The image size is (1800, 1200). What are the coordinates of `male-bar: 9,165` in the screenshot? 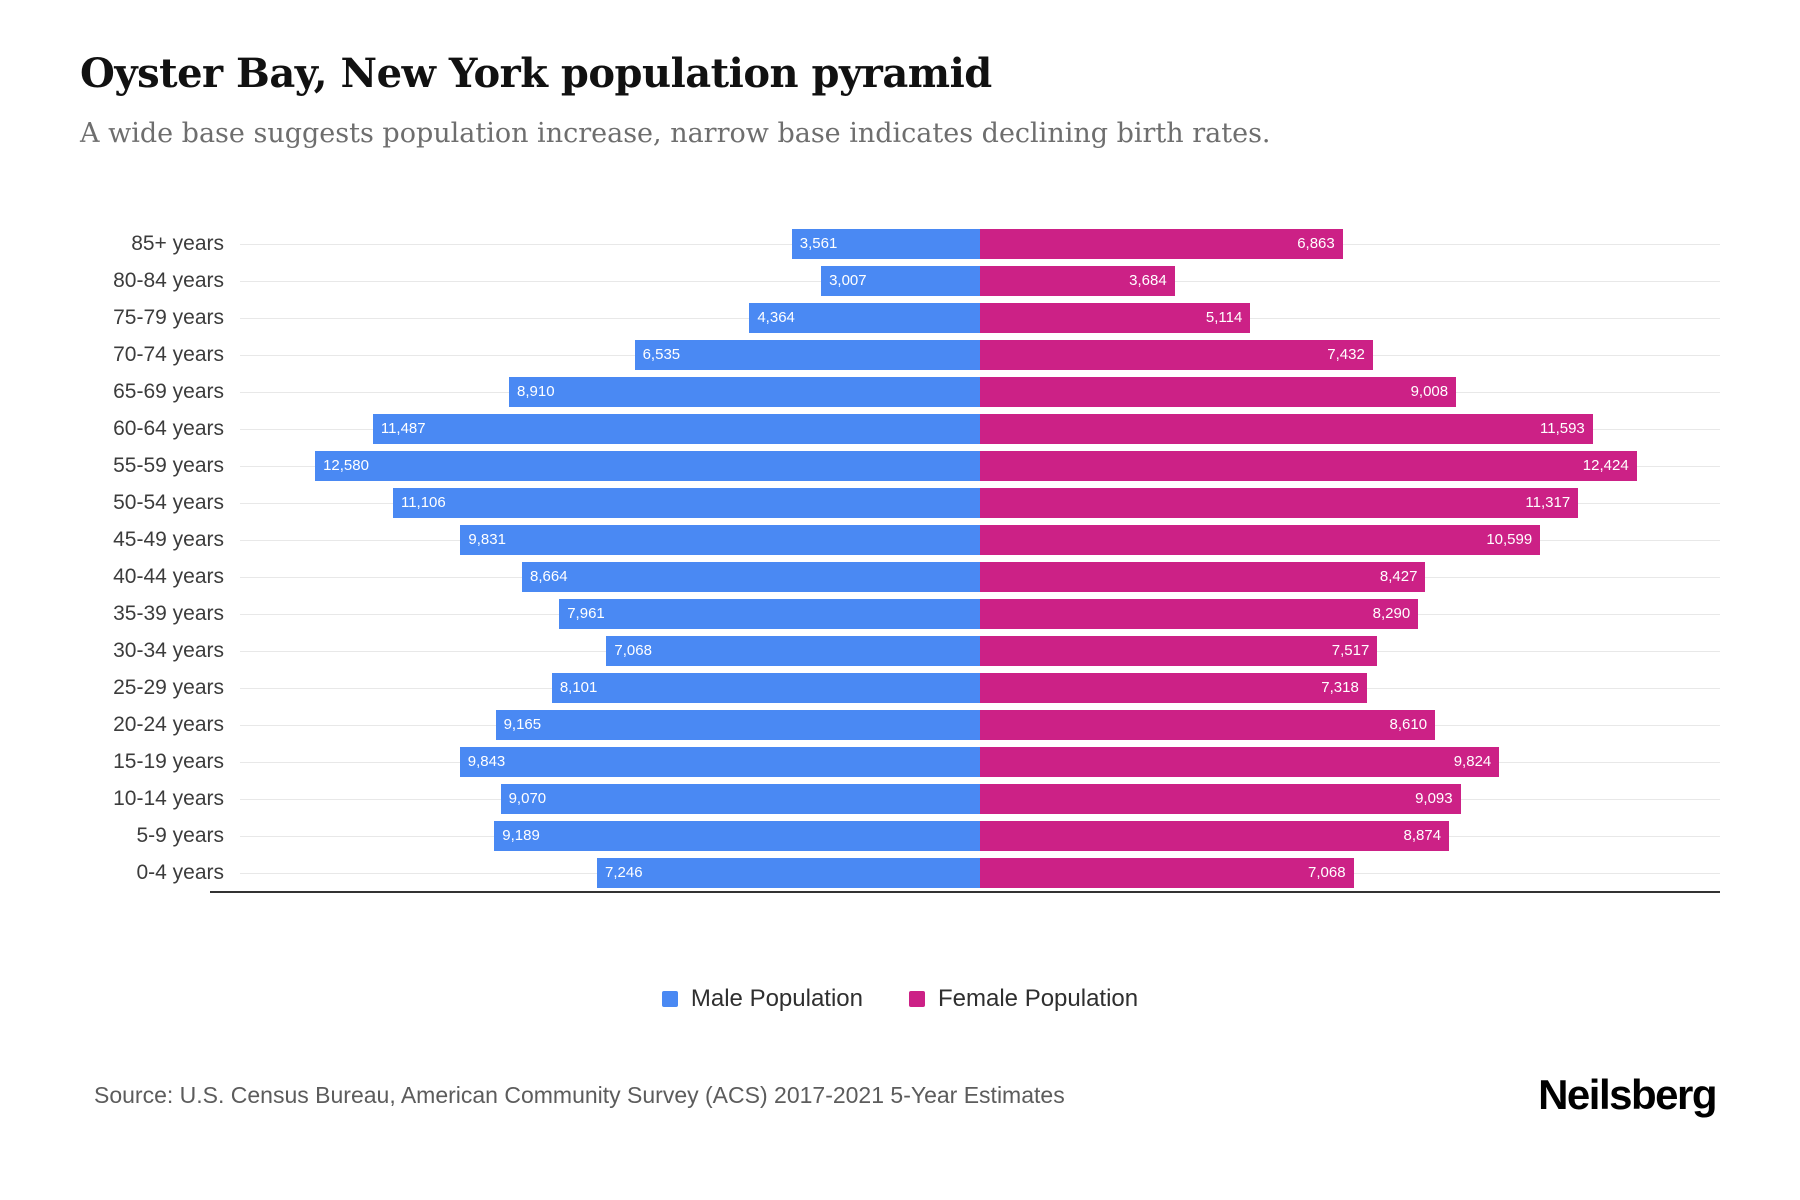 It's located at (737, 724).